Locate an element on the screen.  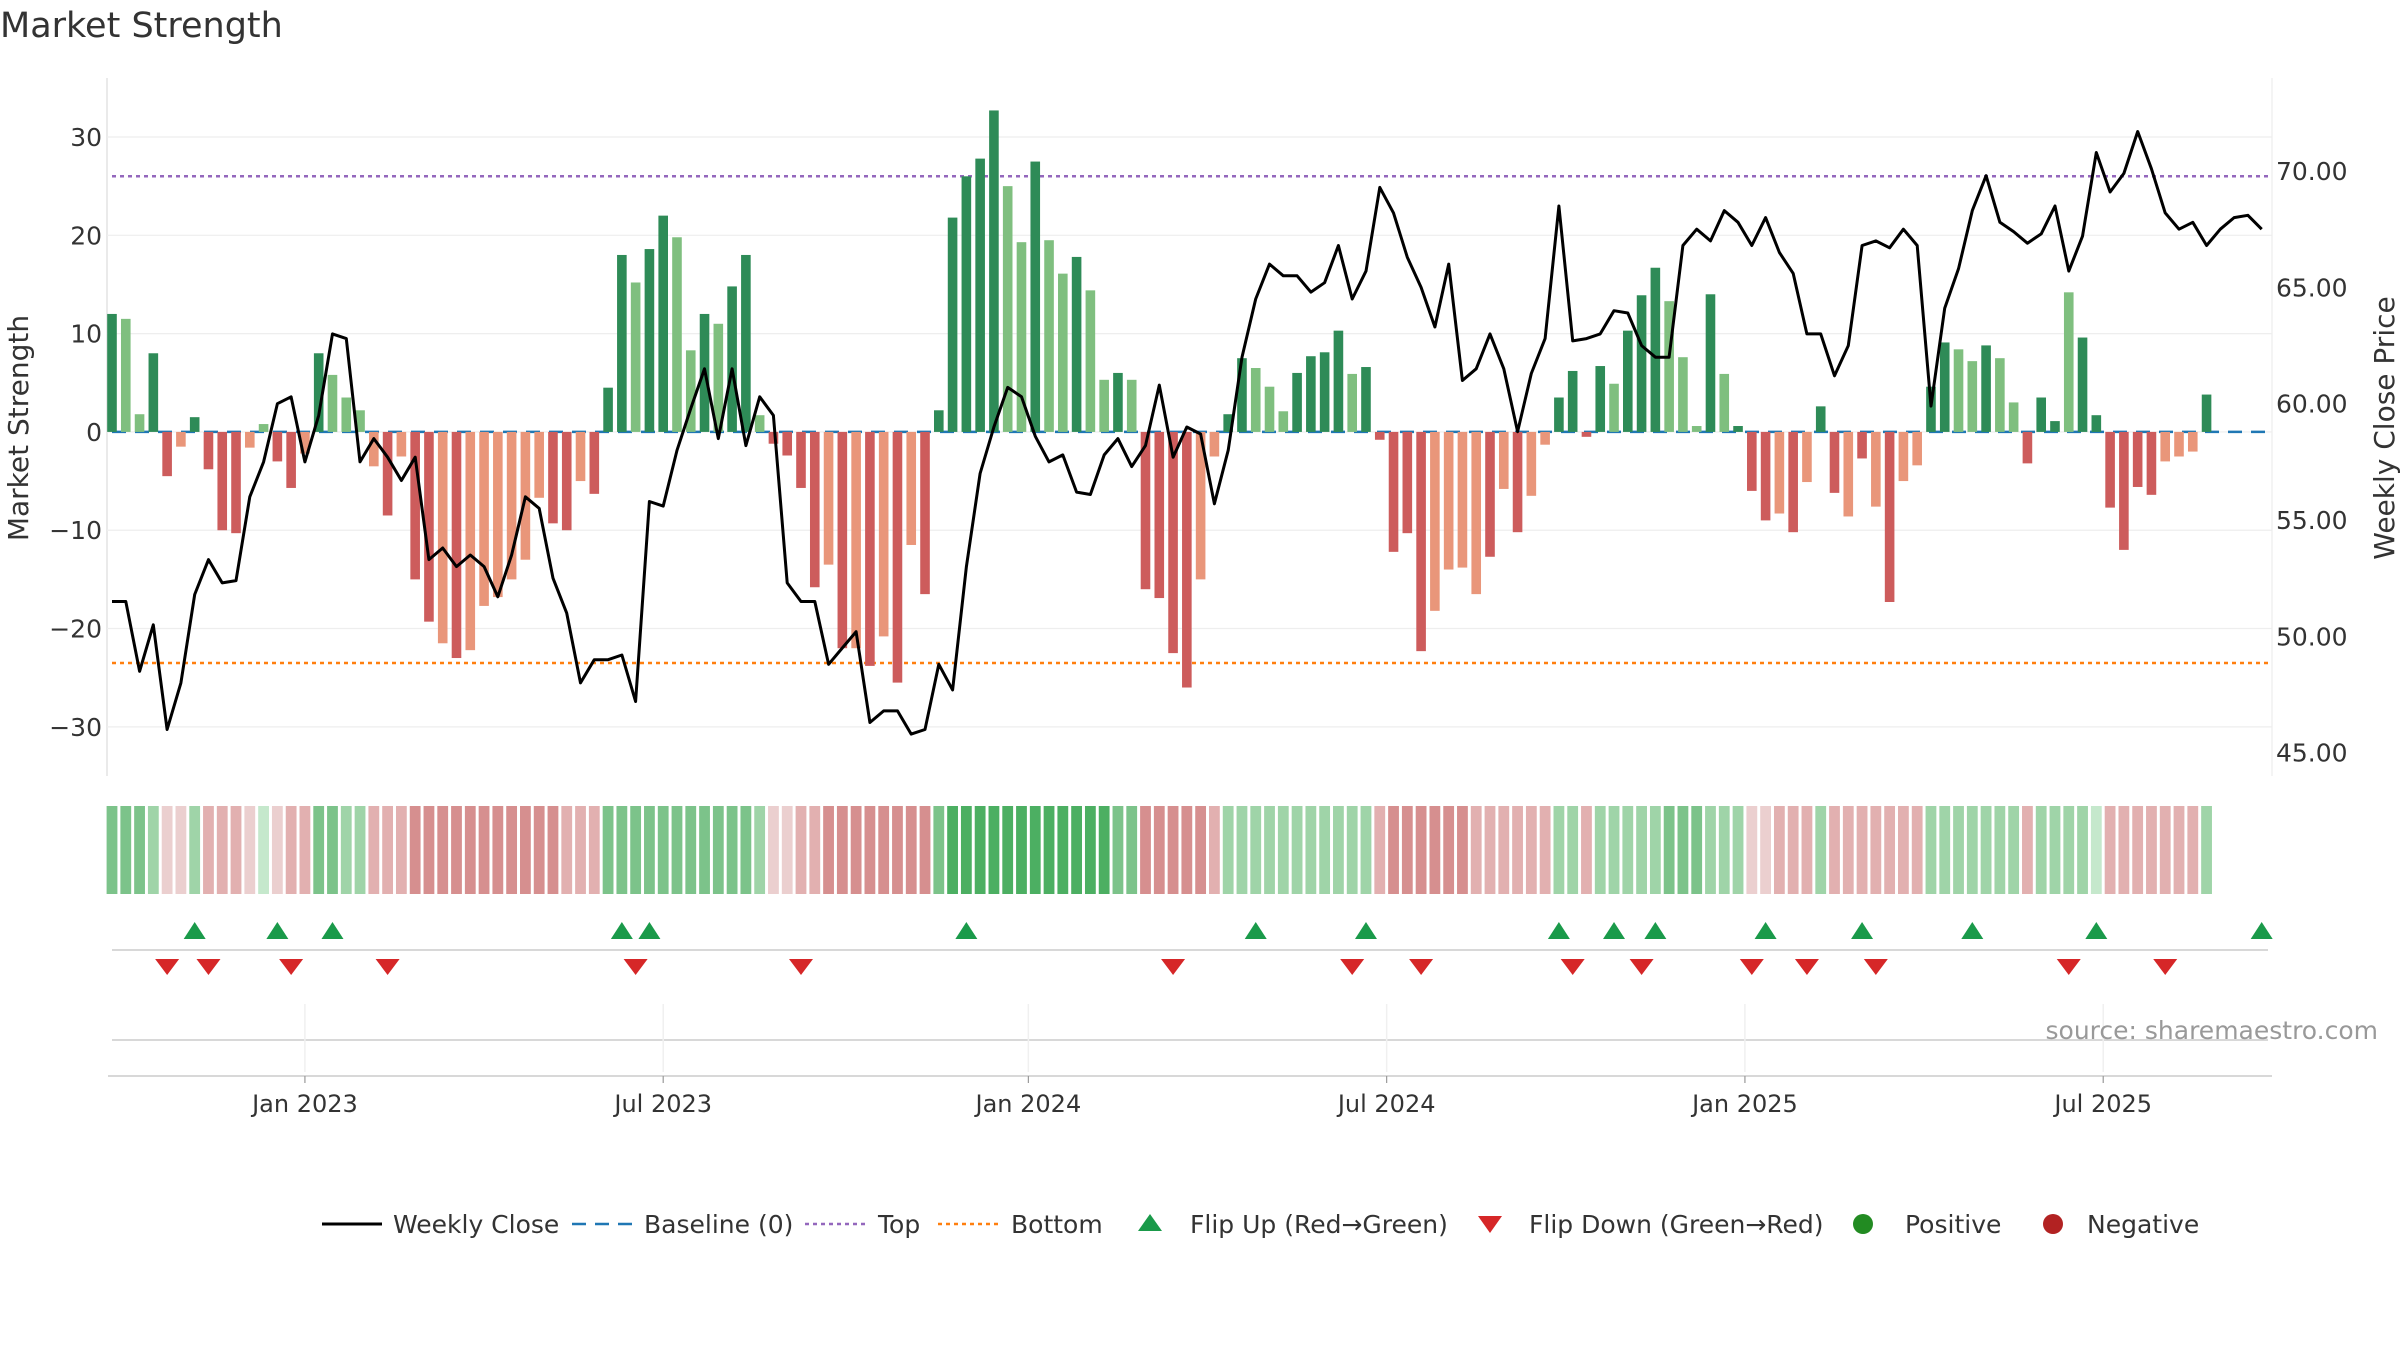
legend-label: Bottom is located at coordinates (1057, 1224).